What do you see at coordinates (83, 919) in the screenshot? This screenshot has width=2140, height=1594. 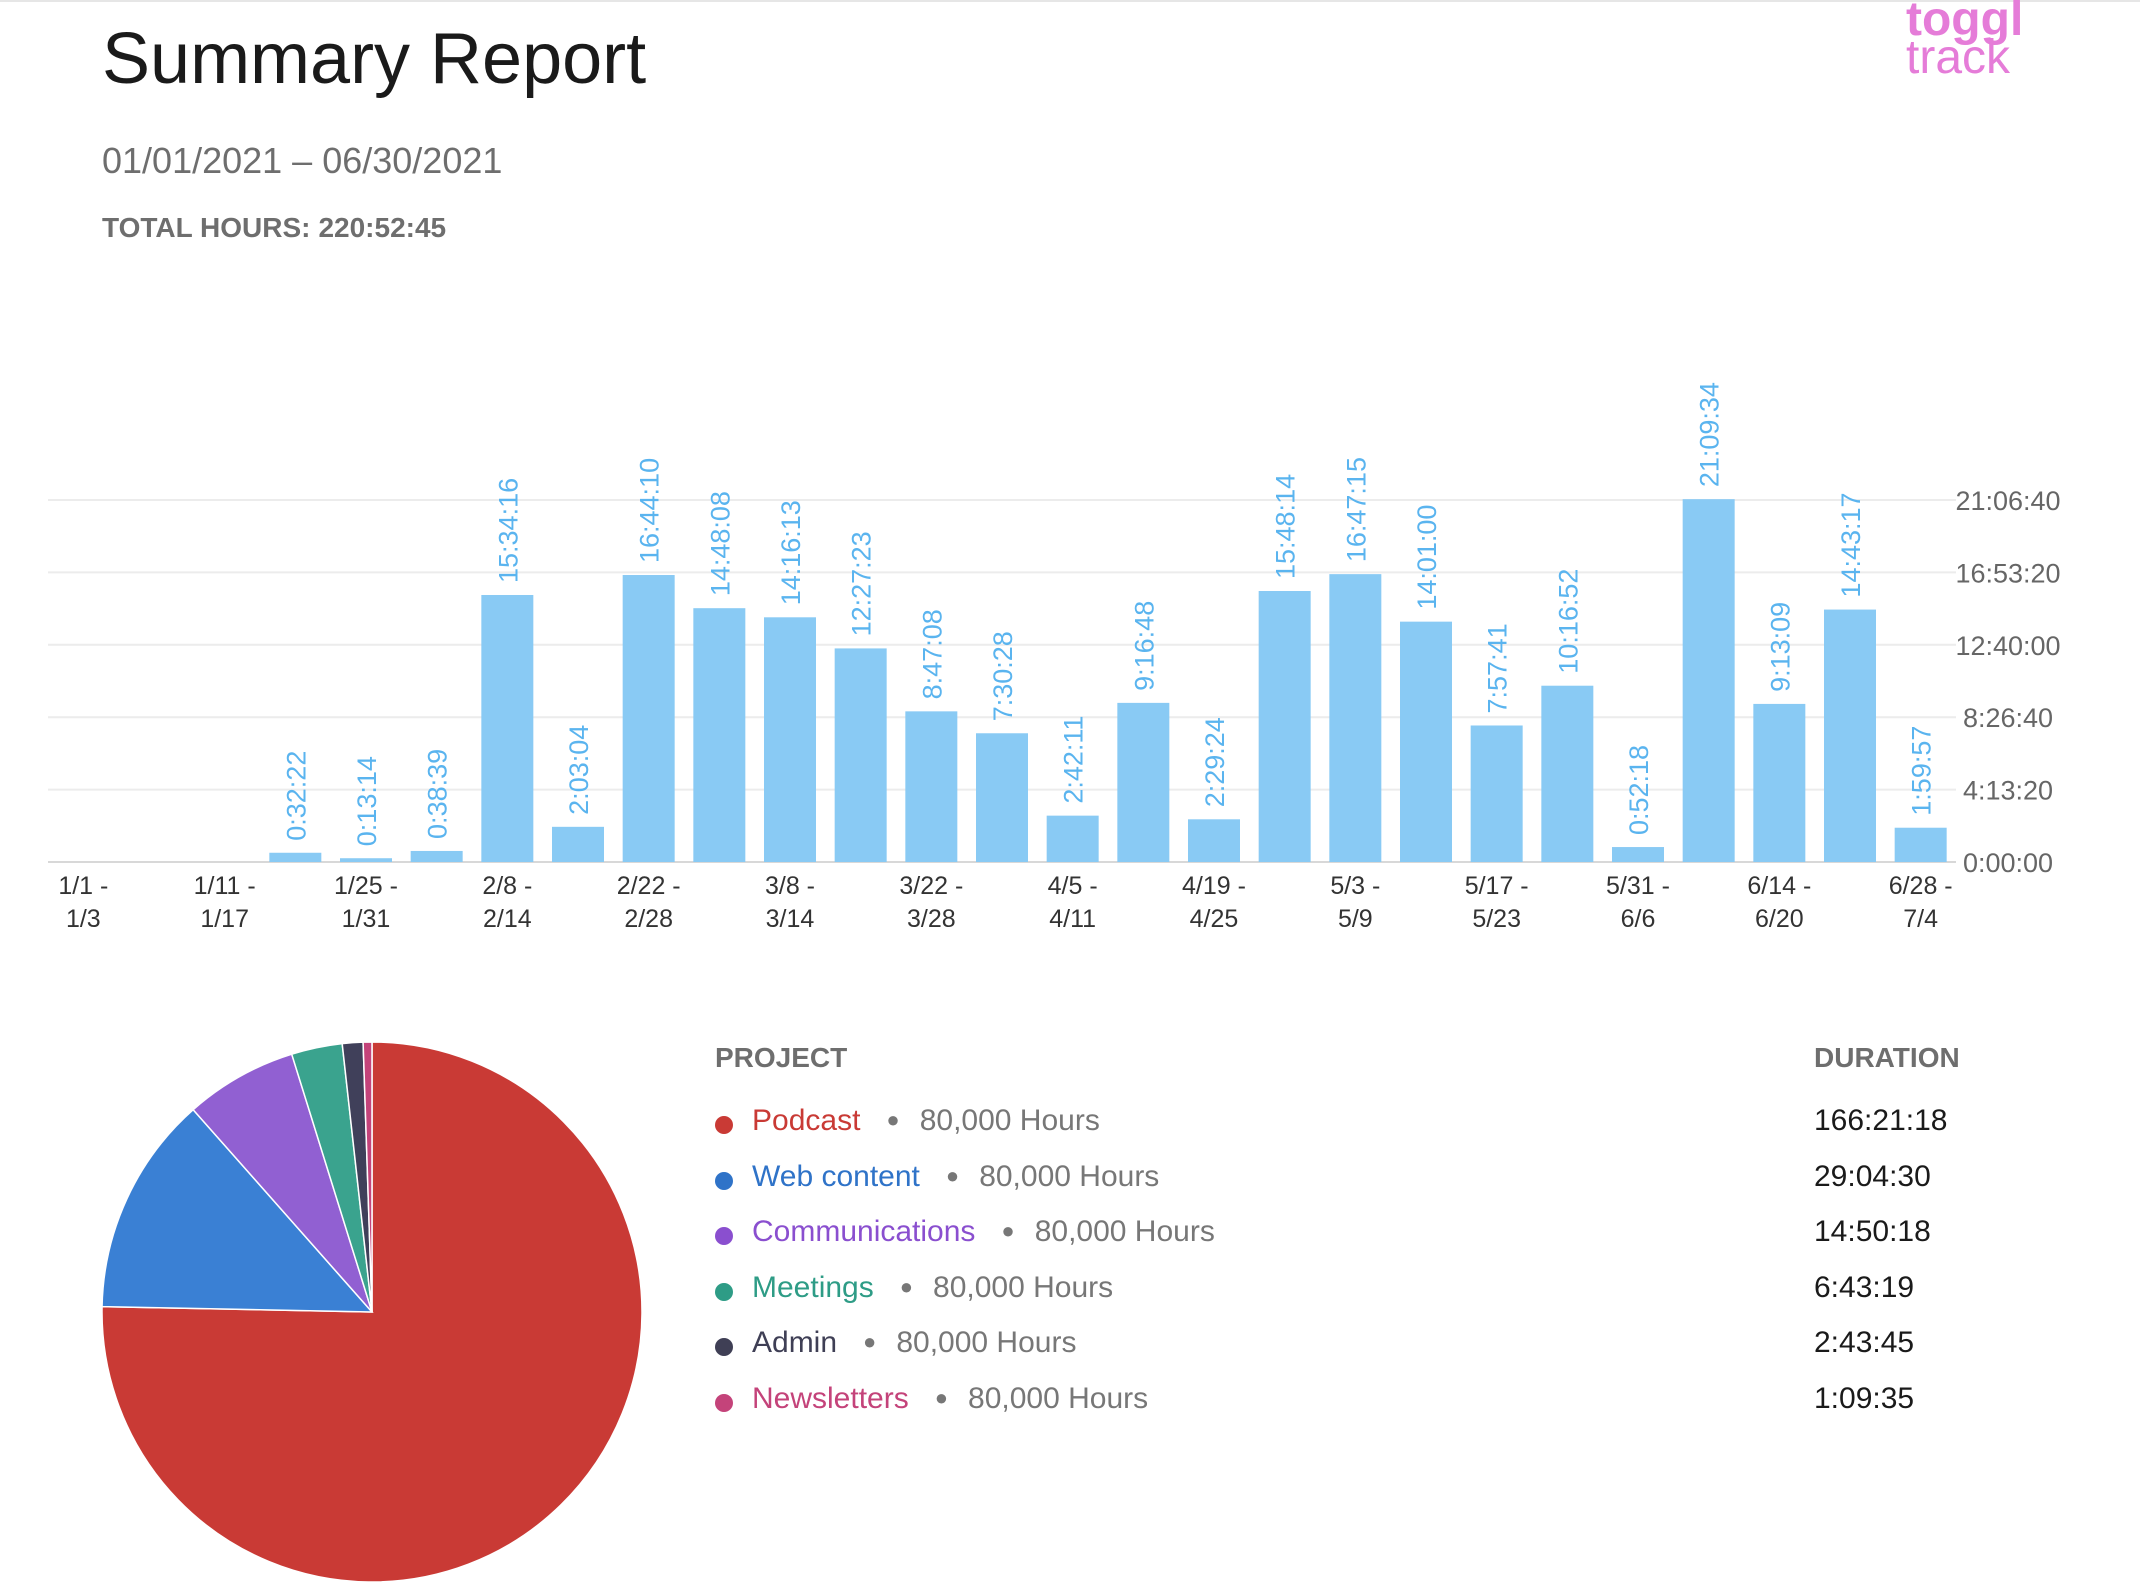 I see `x-tick-label: 1/3` at bounding box center [83, 919].